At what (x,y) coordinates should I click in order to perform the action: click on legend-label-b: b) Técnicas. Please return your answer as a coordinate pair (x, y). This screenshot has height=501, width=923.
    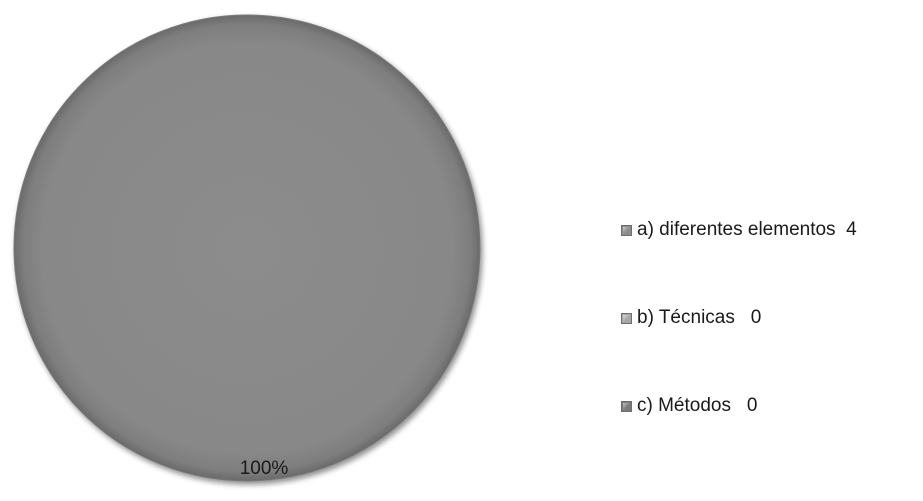
    Looking at the image, I should click on (686, 317).